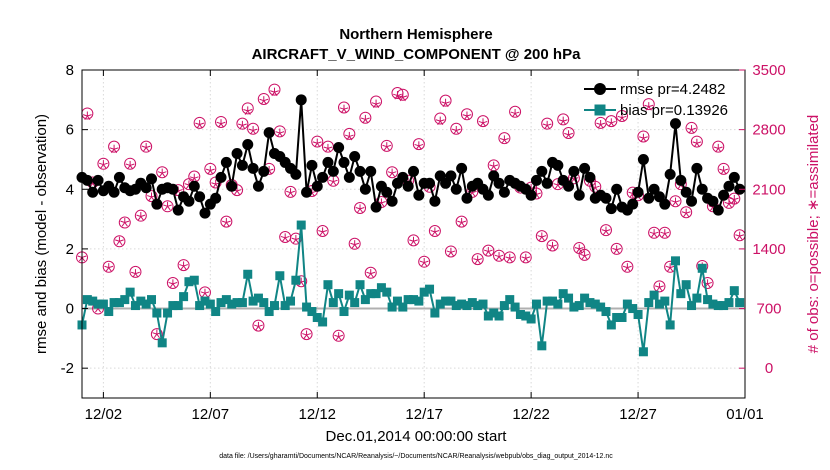  Describe the element at coordinates (531, 414) in the screenshot. I see `x-tick-label: 12/22` at that location.